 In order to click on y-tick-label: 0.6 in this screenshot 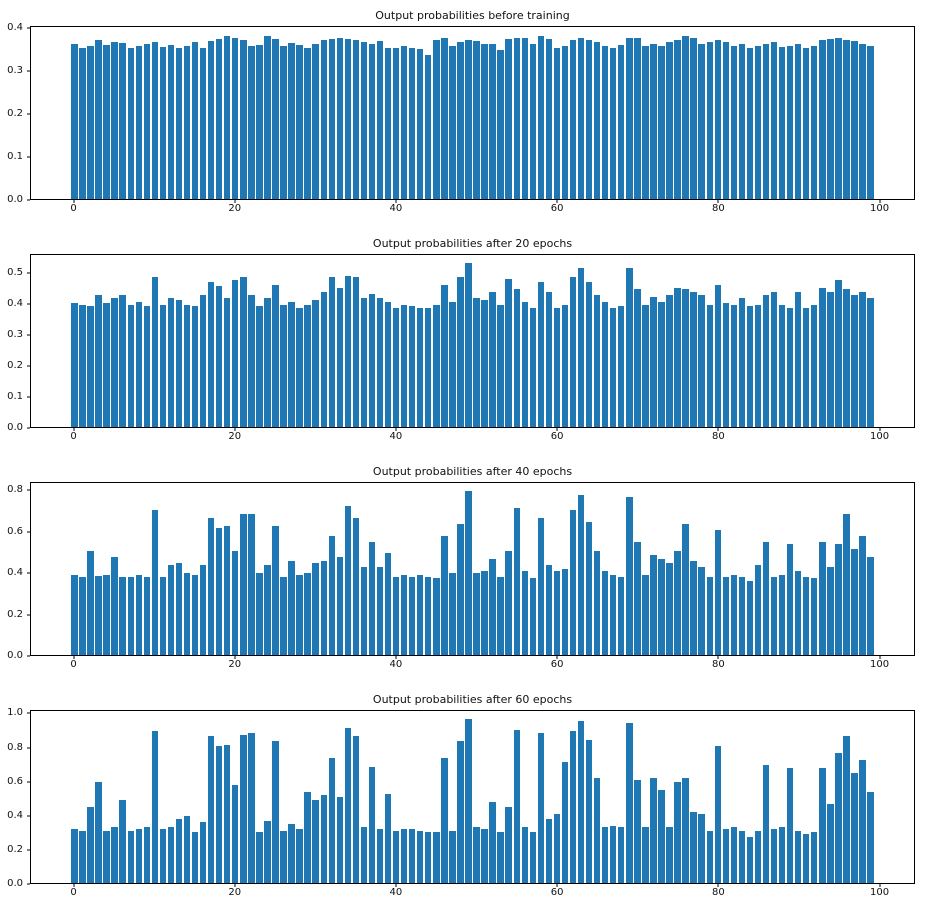, I will do `click(15, 531)`.